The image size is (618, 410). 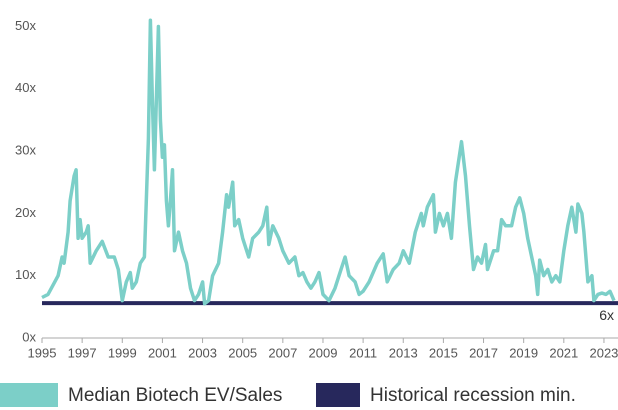 What do you see at coordinates (29, 336) in the screenshot?
I see `y-tick-label: 0x` at bounding box center [29, 336].